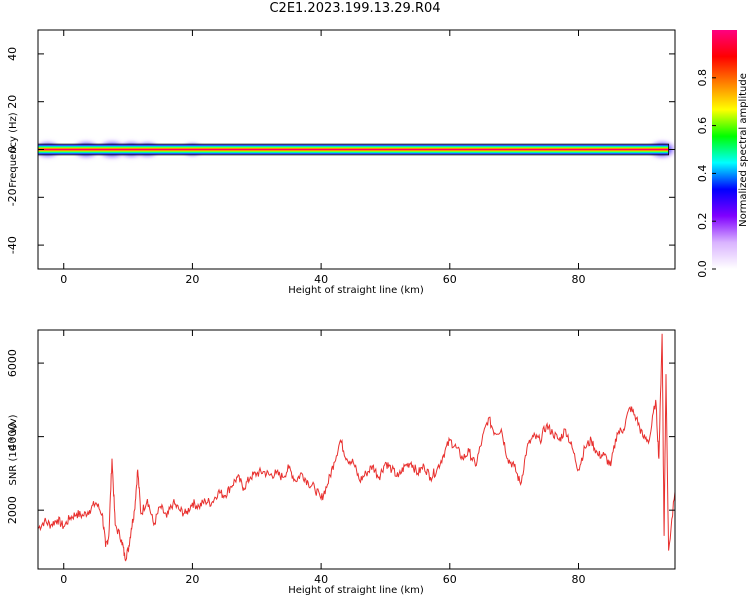 This screenshot has height=600, width=750. Describe the element at coordinates (743, 150) in the screenshot. I see `colorbar-label: Normalized spectral amplitude` at that location.